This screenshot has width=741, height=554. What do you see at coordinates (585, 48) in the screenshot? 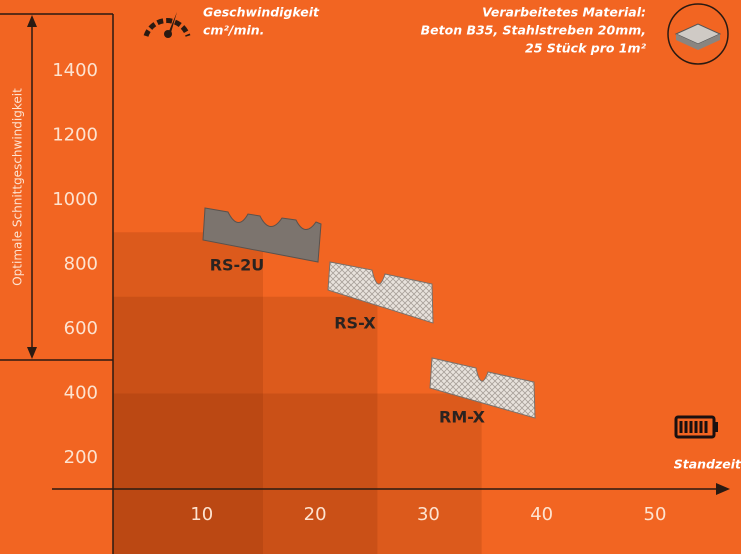
I see `material-line: 25 Stück pro 1m²` at bounding box center [585, 48].